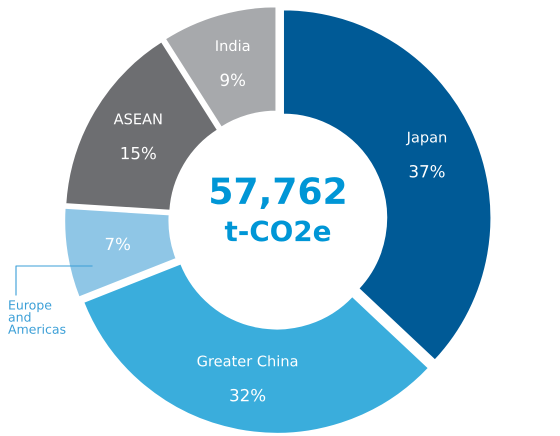 Image resolution: width=560 pixels, height=436 pixels. Describe the element at coordinates (278, 193) in the screenshot. I see `text: 57,762` at that location.